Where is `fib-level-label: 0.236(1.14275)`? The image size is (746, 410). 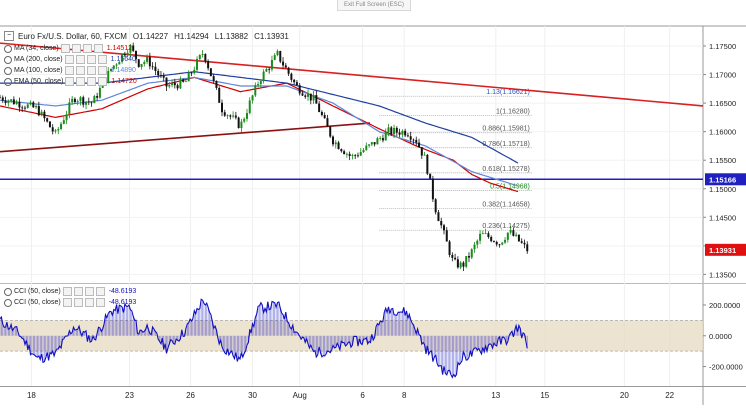 fib-level-label: 0.236(1.14275) is located at coordinates (505, 226).